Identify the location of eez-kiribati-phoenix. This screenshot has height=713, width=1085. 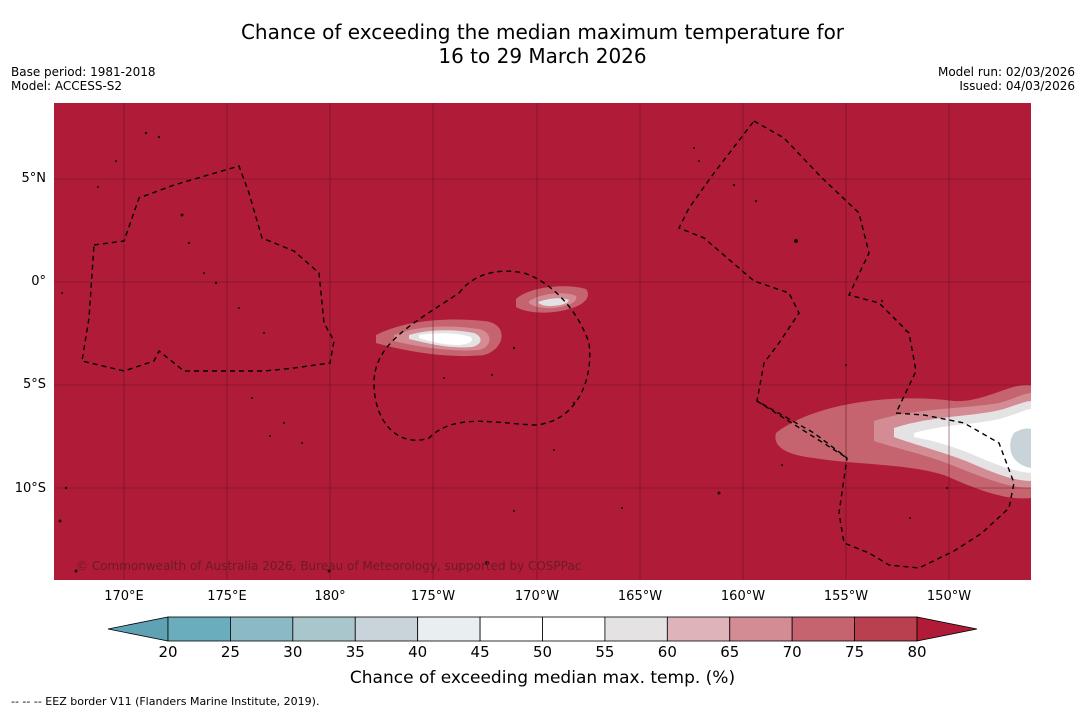
(482, 355).